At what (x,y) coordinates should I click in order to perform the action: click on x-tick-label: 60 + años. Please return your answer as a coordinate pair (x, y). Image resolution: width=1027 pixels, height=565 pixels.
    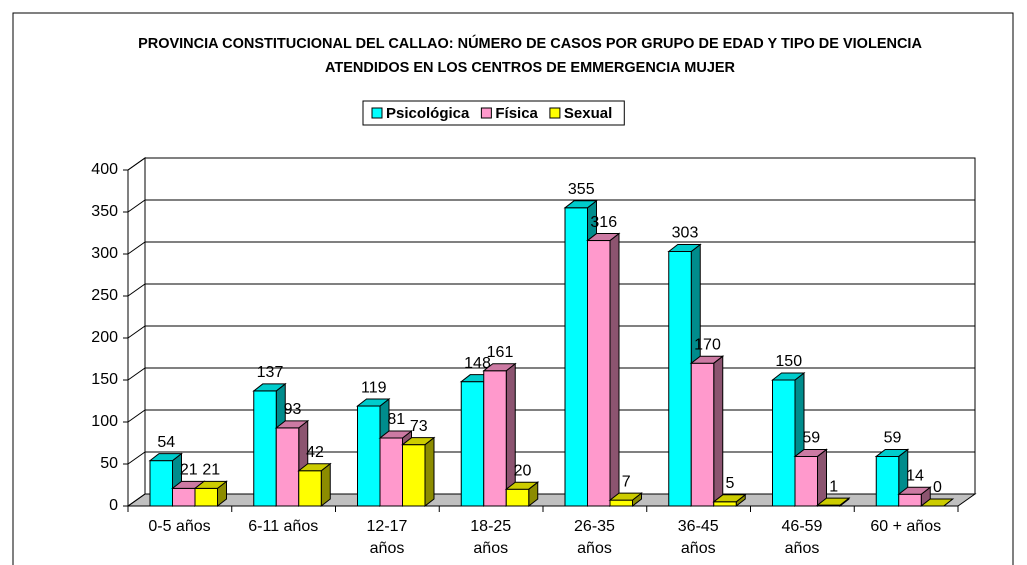
    Looking at the image, I should click on (906, 526).